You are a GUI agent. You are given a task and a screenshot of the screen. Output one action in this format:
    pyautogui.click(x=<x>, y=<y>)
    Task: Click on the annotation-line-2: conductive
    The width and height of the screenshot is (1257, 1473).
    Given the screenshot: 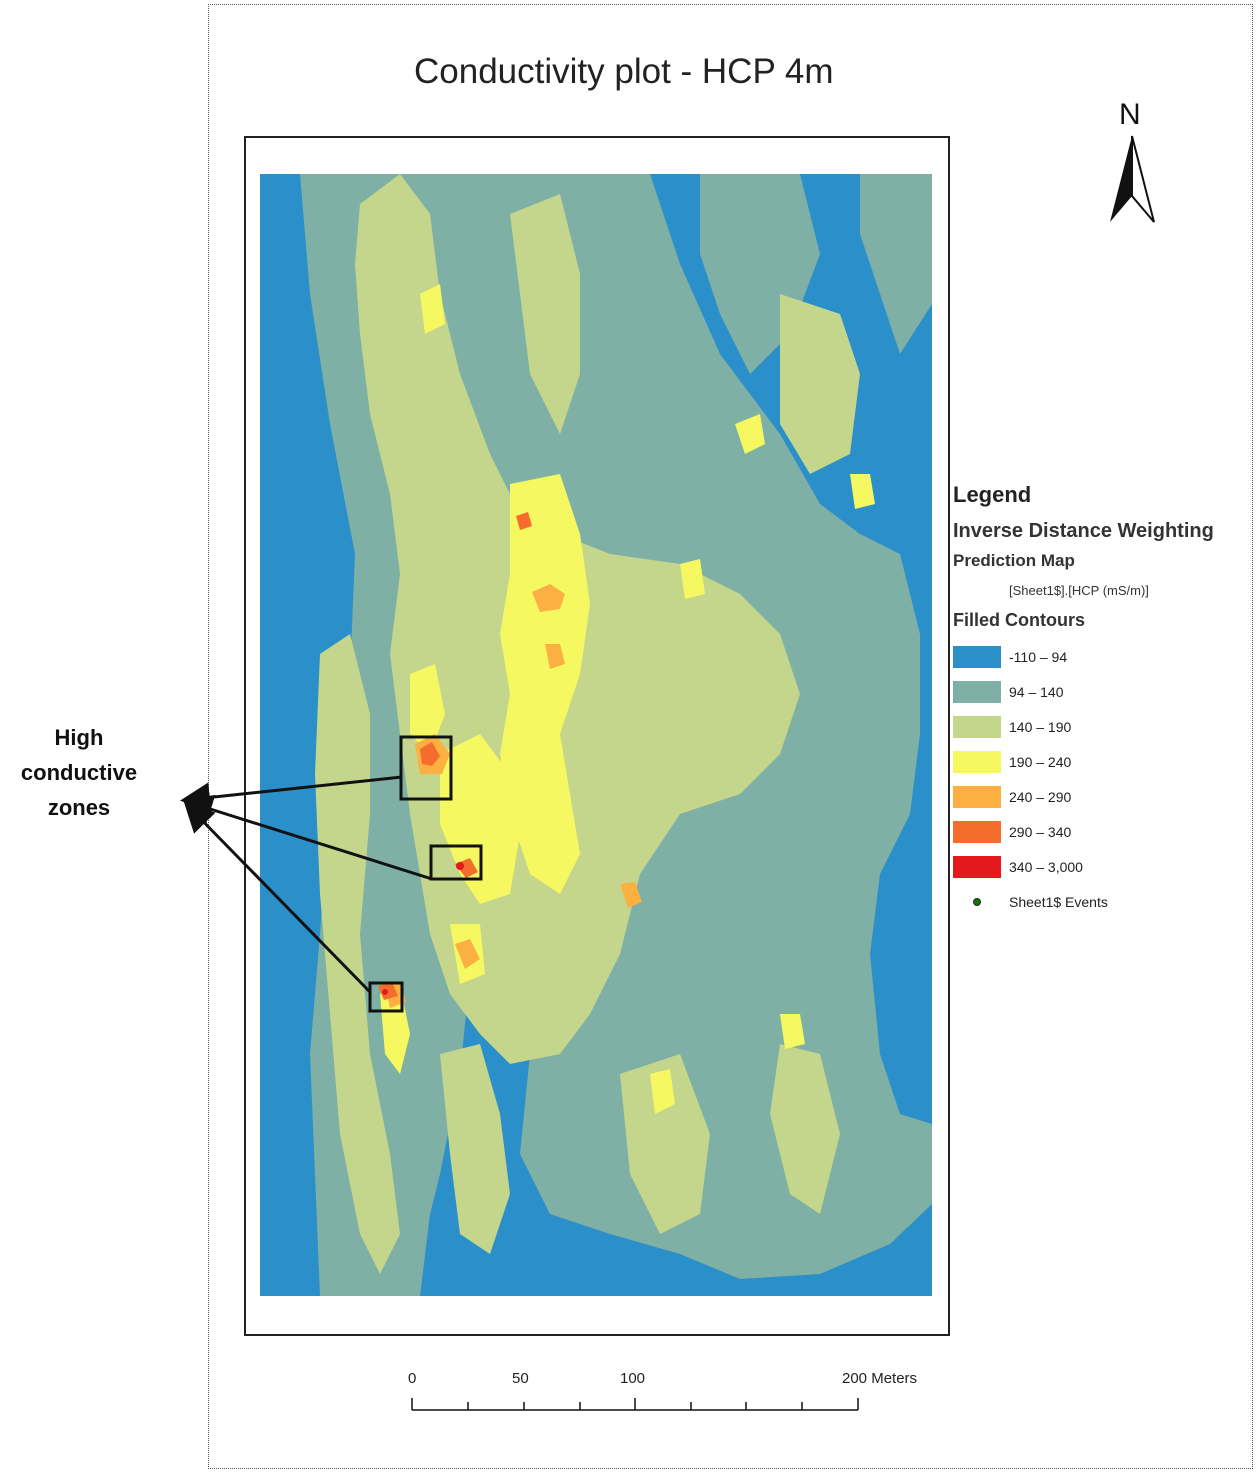 What is the action you would take?
    pyautogui.click(x=79, y=772)
    